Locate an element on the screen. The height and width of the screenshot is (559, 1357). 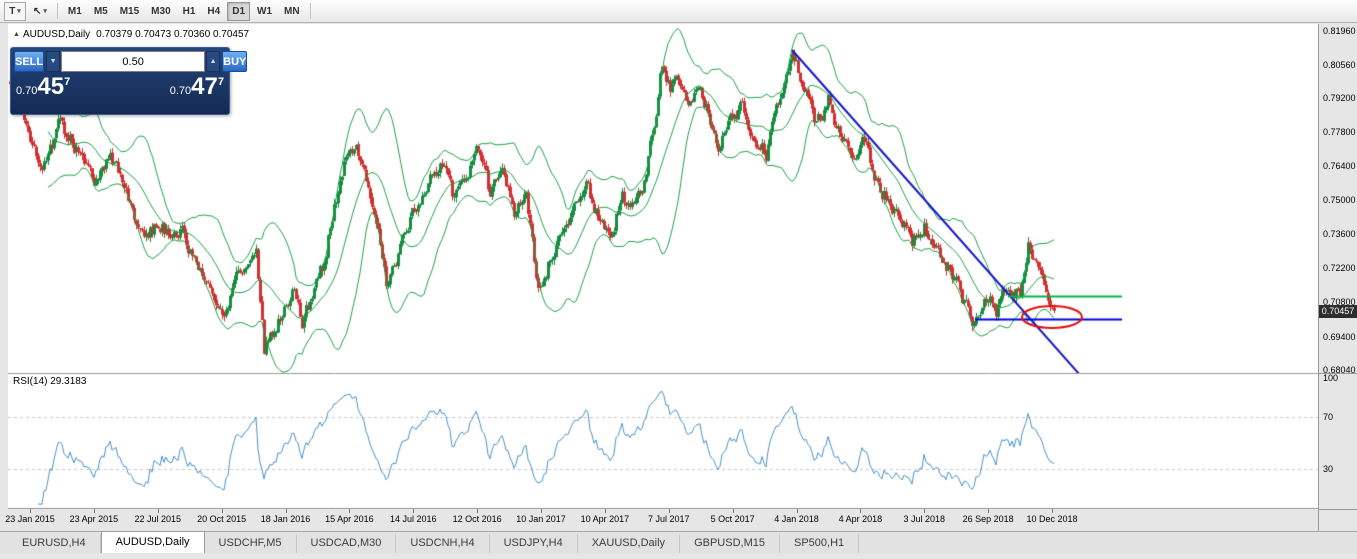
rsi-axis-label: 30 is located at coordinates (1328, 469).